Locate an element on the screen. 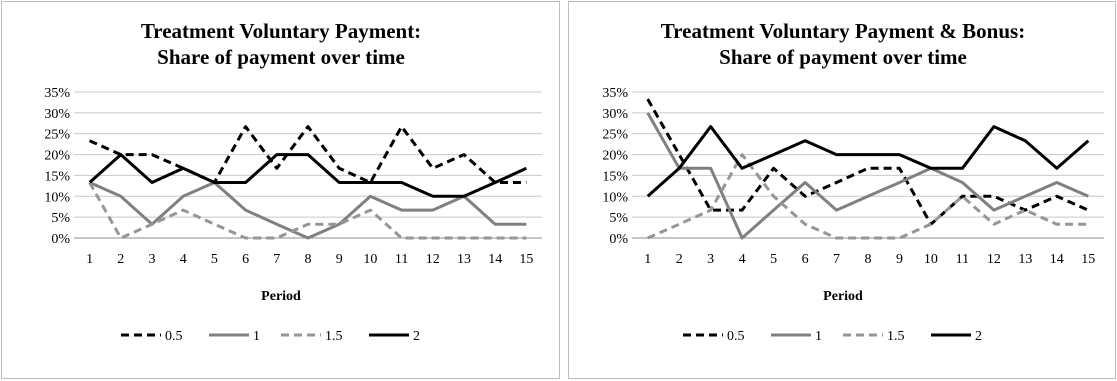  chart-title: Treatment Voluntary Payment: is located at coordinates (281, 31).